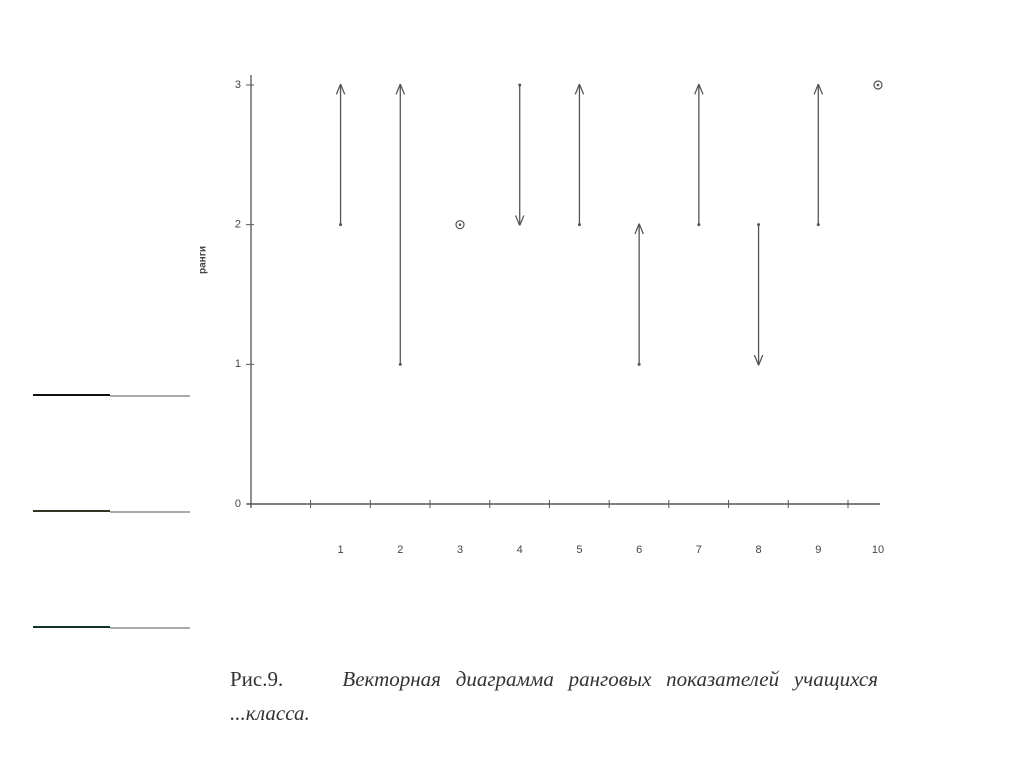 Image resolution: width=1024 pixels, height=767 pixels. Describe the element at coordinates (699, 550) in the screenshot. I see `x-tick-label: 7` at that location.